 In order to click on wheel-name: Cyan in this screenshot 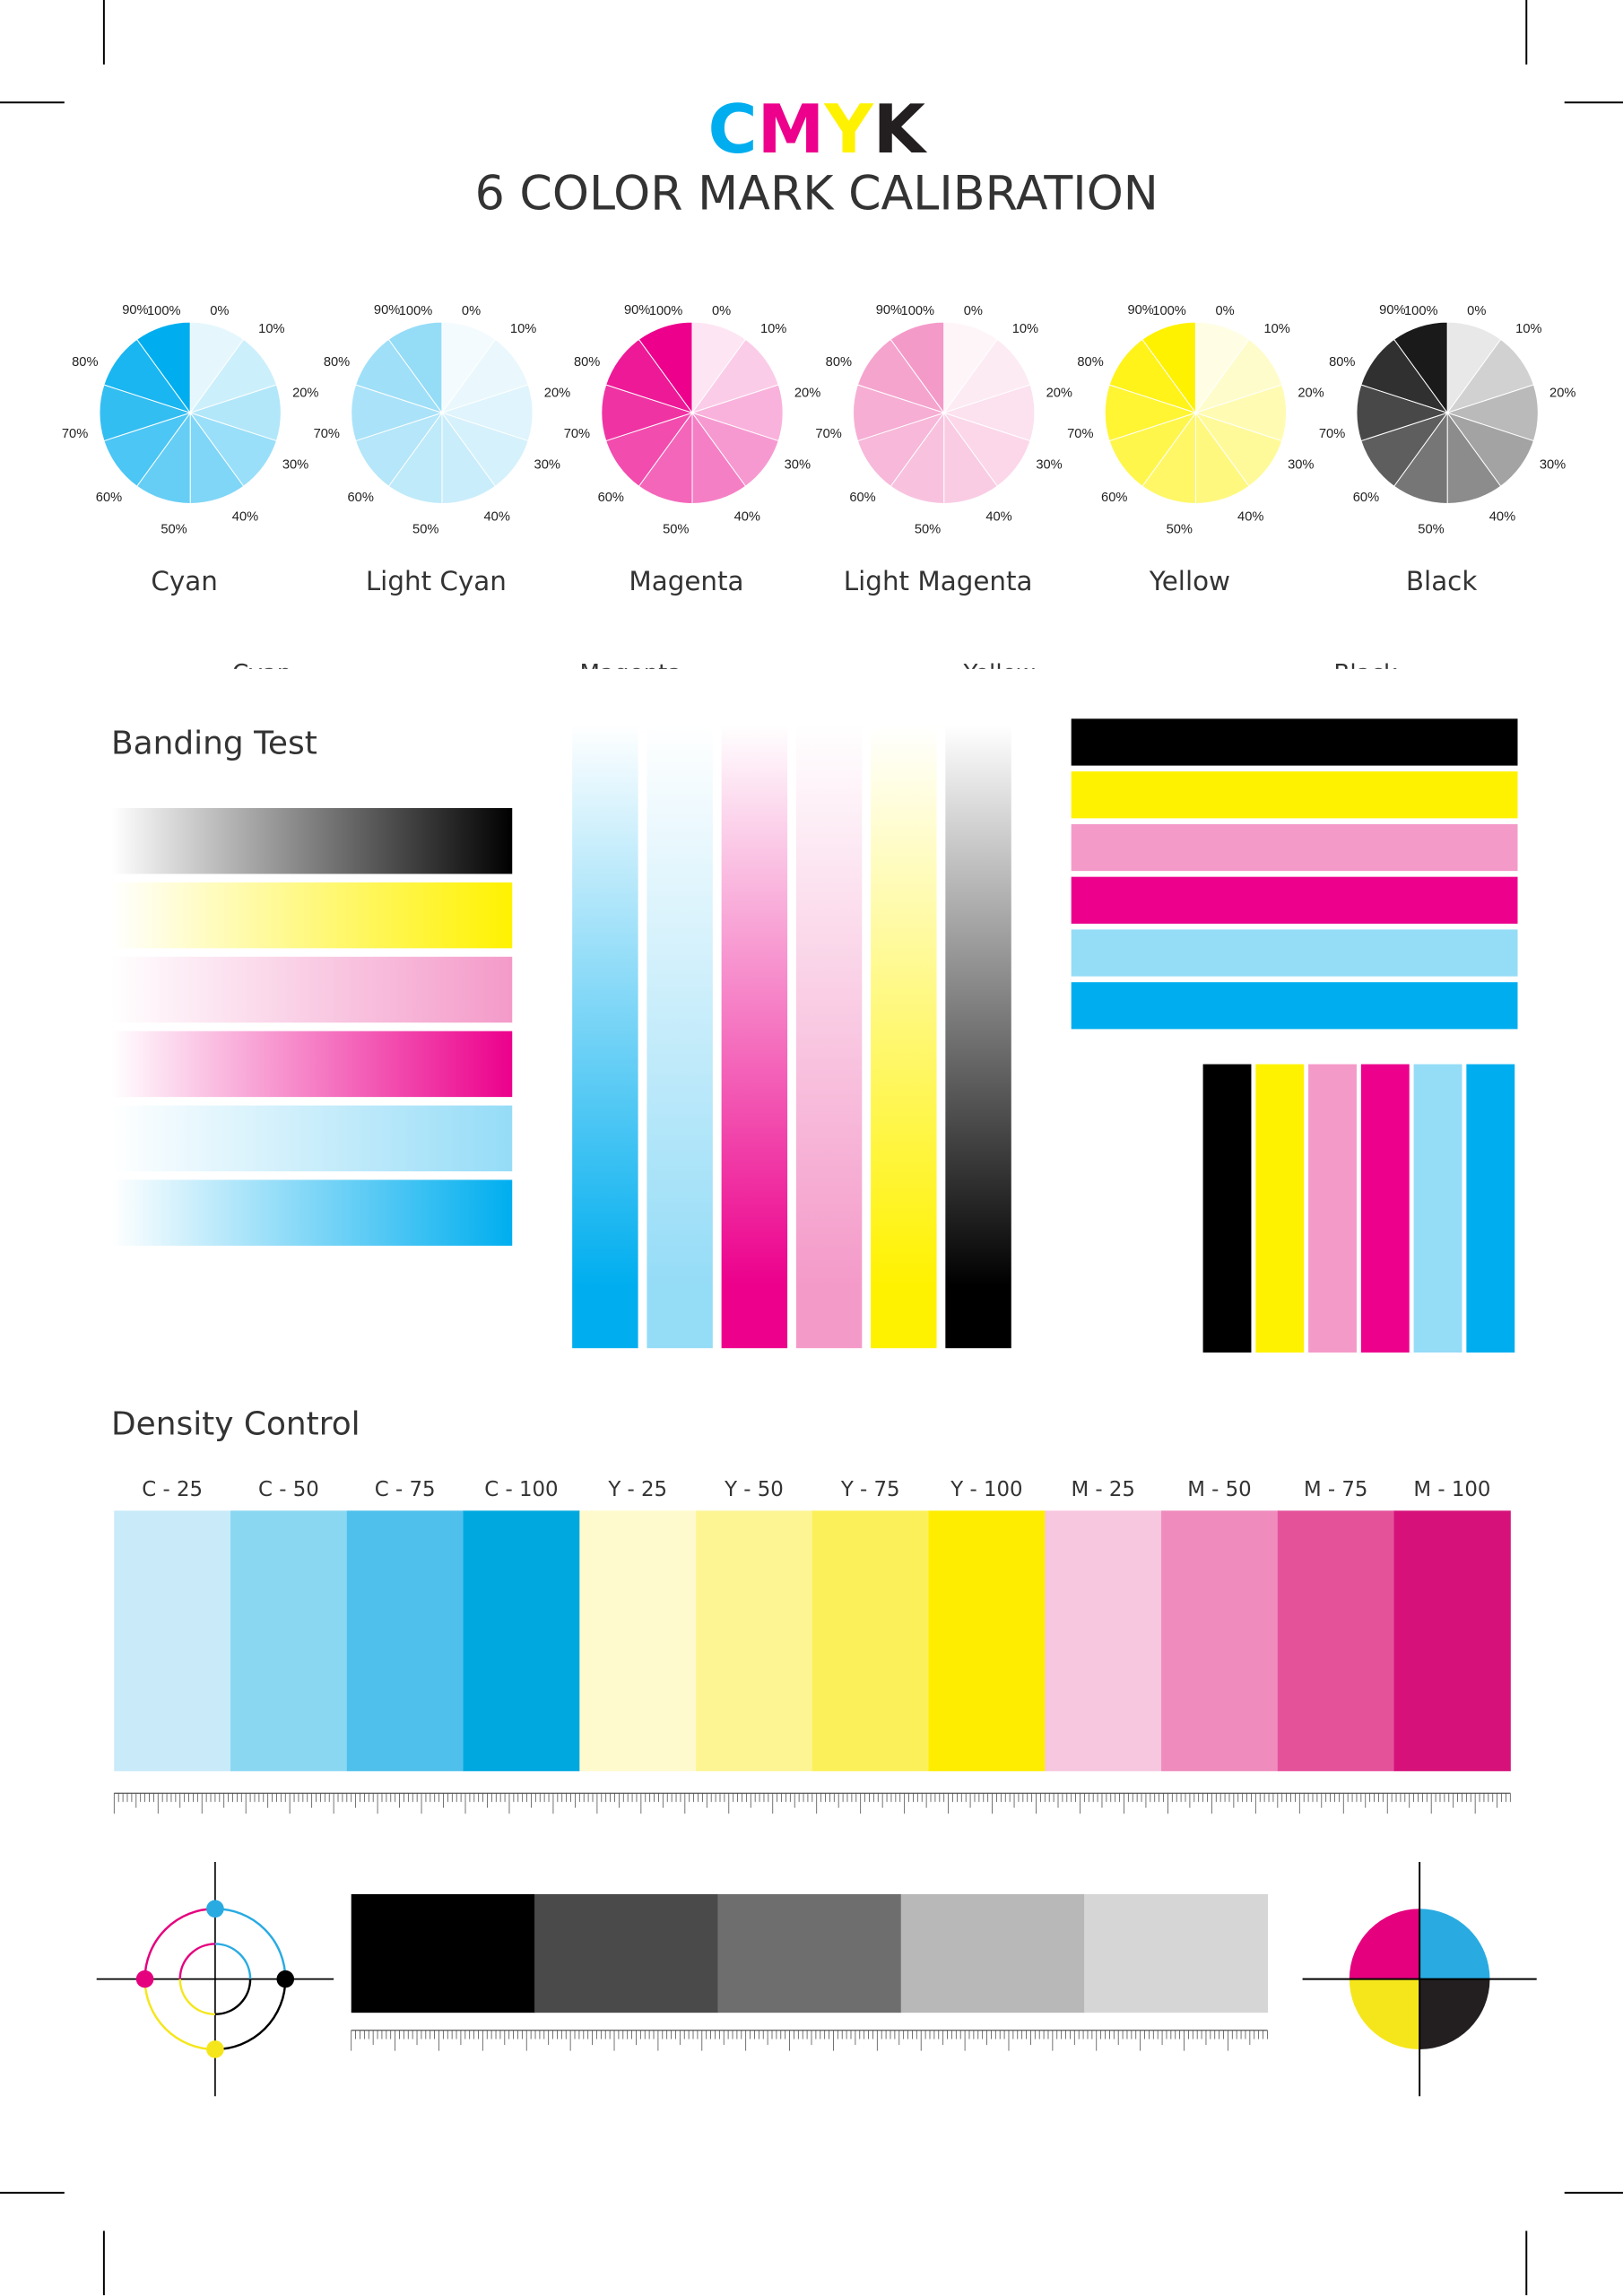, I will do `click(184, 581)`.